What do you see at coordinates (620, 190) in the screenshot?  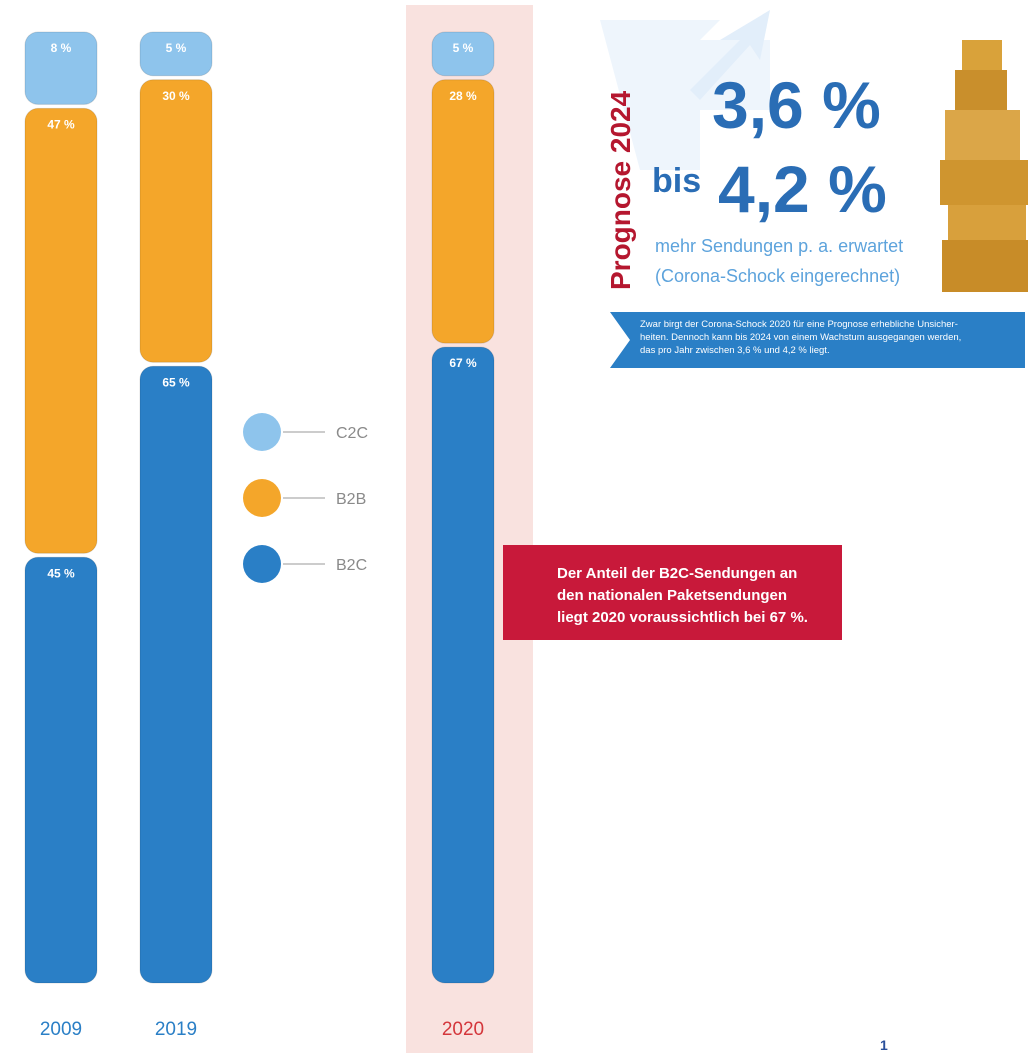 I see `forecast-title: Prognose 2024` at bounding box center [620, 190].